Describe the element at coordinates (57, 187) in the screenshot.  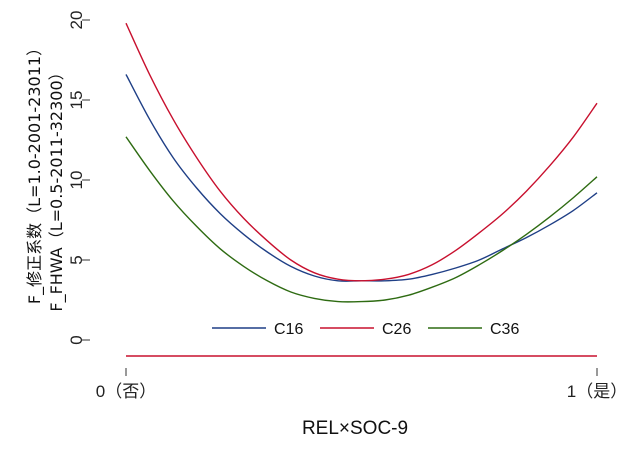
I see `y-axis-label-line-2: F_FHWA（L=0.5-2011-32300）` at that location.